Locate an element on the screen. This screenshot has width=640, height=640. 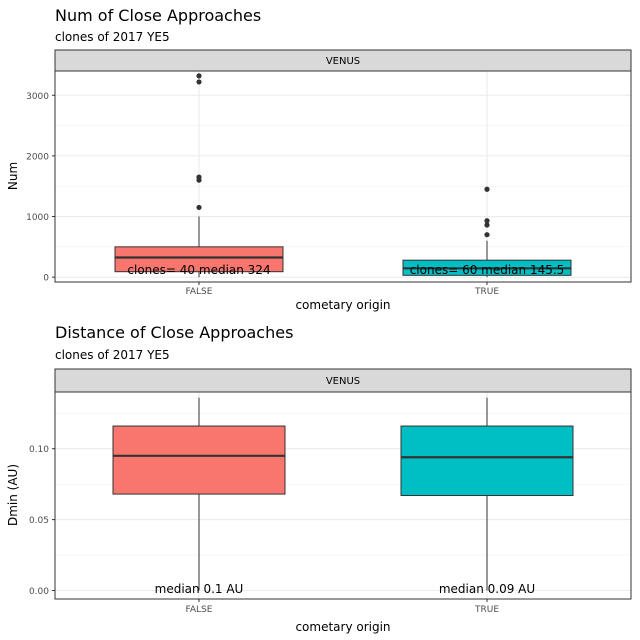
box-annotation: clones= 40 median 324 is located at coordinates (198, 270).